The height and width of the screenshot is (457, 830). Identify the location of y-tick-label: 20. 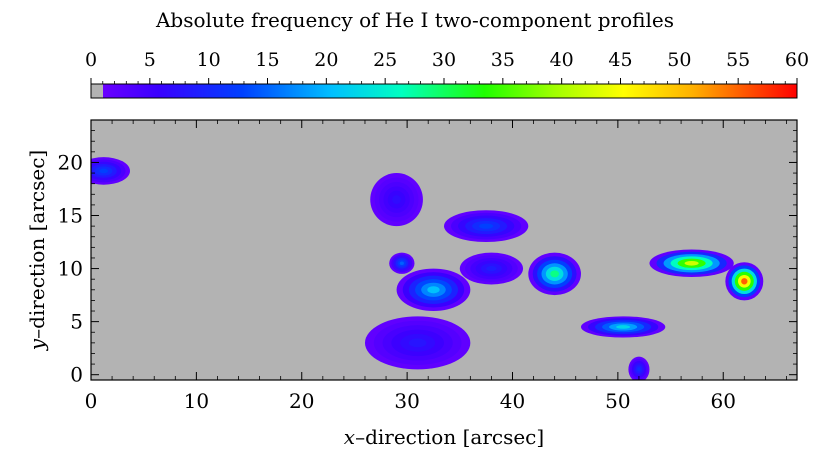
(70, 162).